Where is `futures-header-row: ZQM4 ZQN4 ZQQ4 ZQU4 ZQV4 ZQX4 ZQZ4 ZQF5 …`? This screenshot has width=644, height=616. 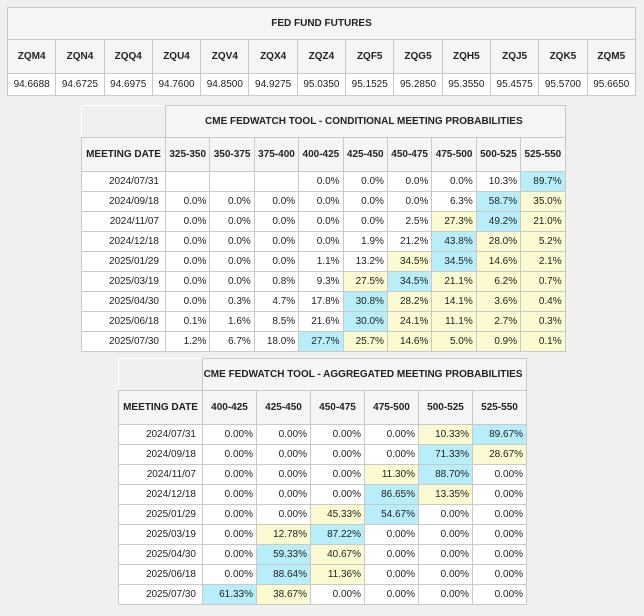 futures-header-row: ZQM4 ZQN4 ZQQ4 ZQU4 ZQV4 ZQX4 ZQZ4 ZQF5 … is located at coordinates (321, 56).